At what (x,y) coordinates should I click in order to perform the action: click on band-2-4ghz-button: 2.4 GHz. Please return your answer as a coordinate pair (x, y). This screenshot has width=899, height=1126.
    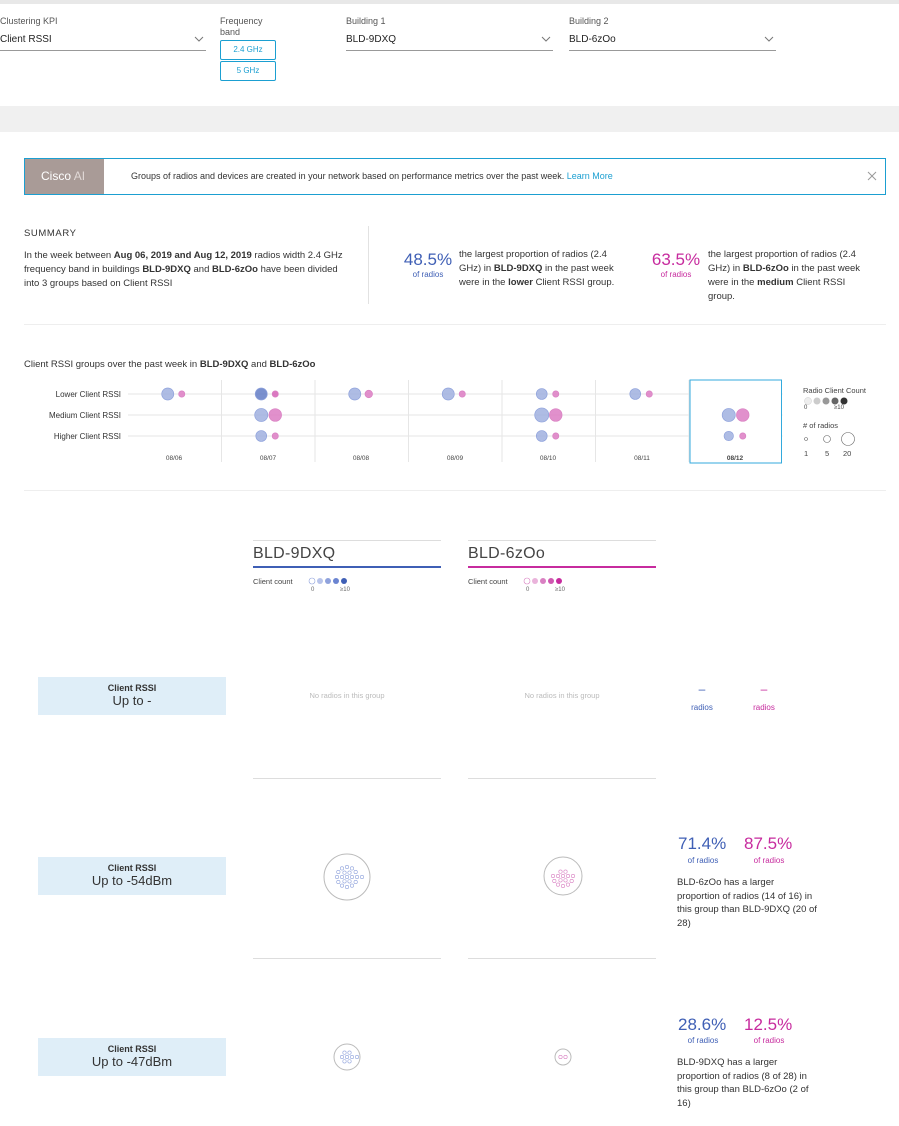
    Looking at the image, I should click on (248, 50).